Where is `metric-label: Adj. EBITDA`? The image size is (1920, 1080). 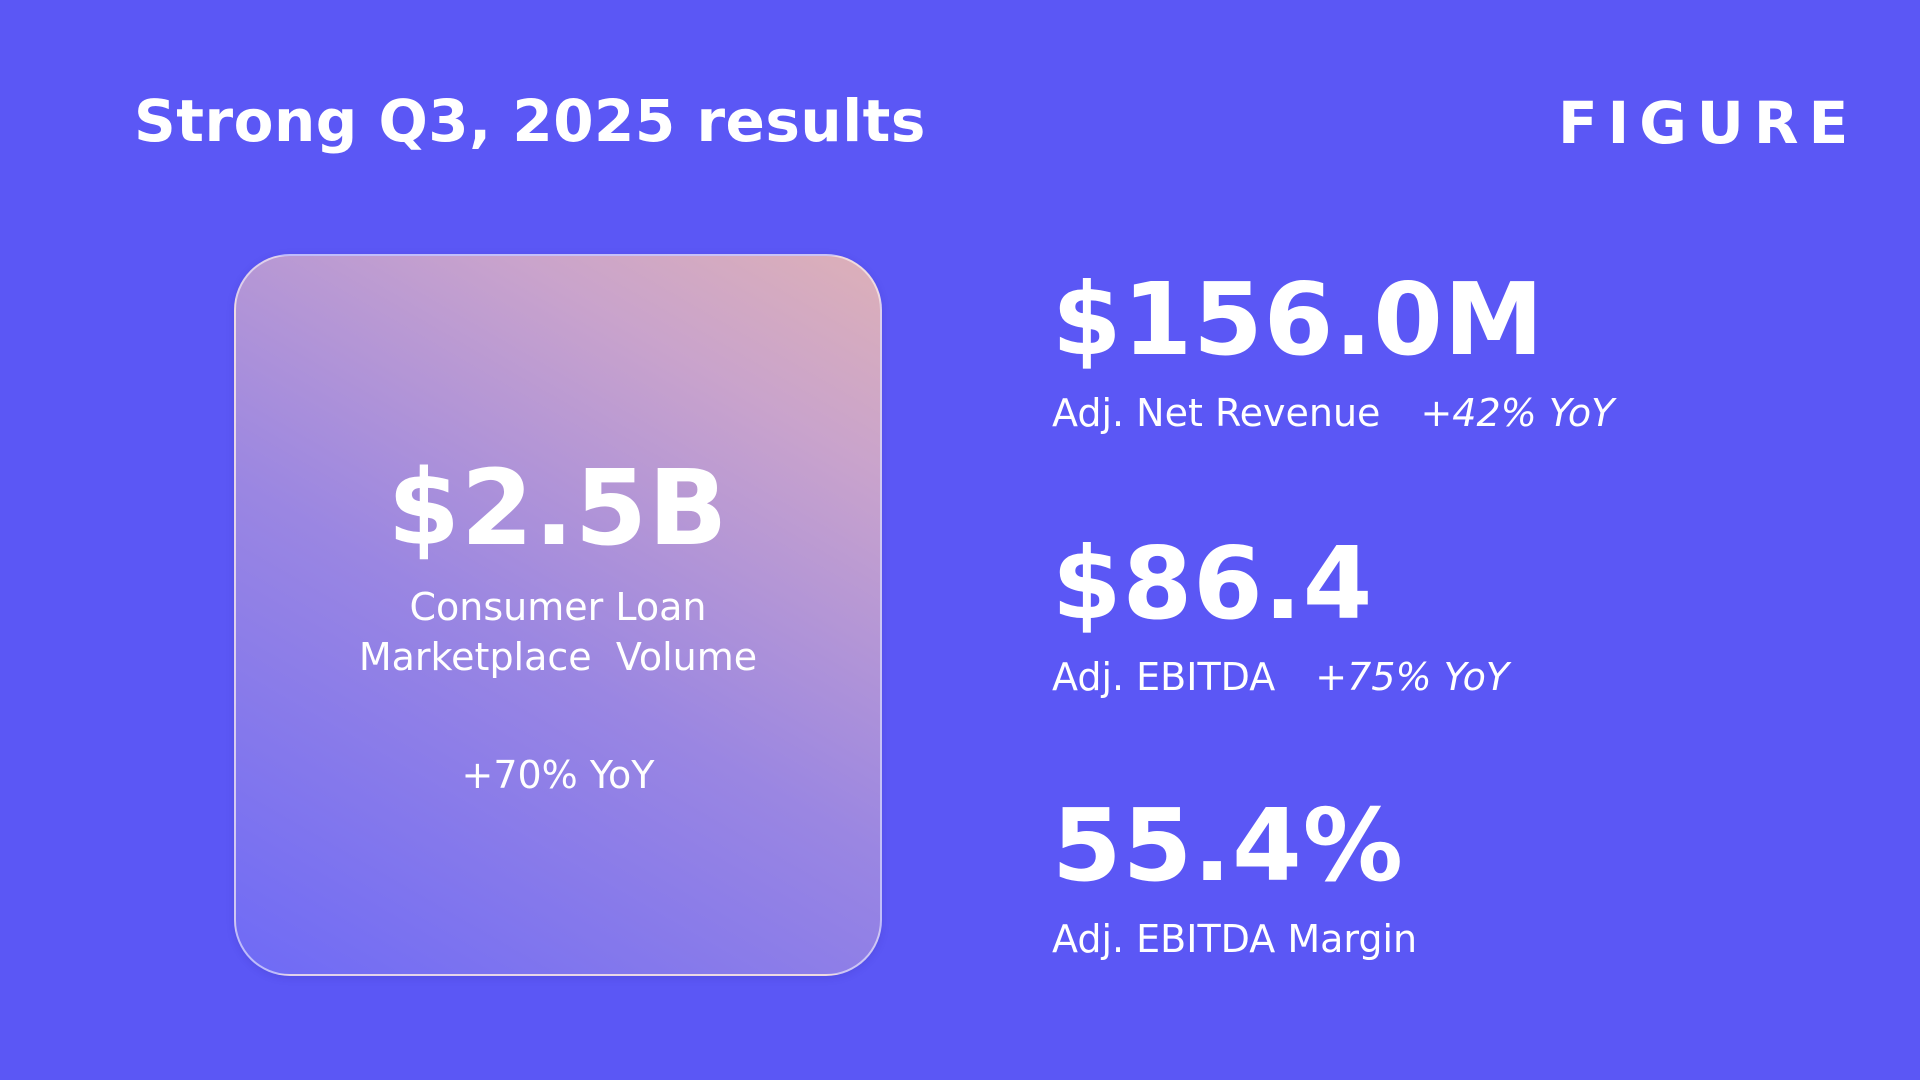
metric-label: Adj. EBITDA is located at coordinates (1164, 677).